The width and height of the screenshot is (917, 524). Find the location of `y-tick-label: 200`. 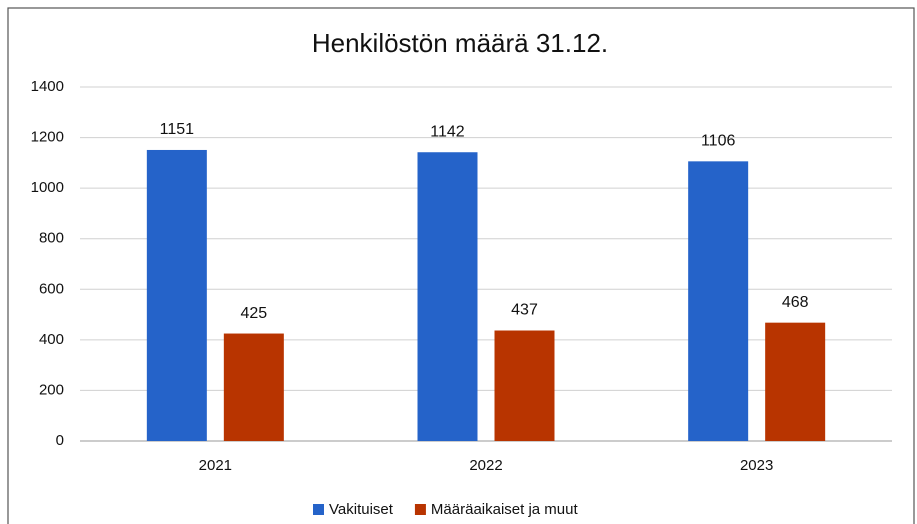

y-tick-label: 200 is located at coordinates (51, 389).